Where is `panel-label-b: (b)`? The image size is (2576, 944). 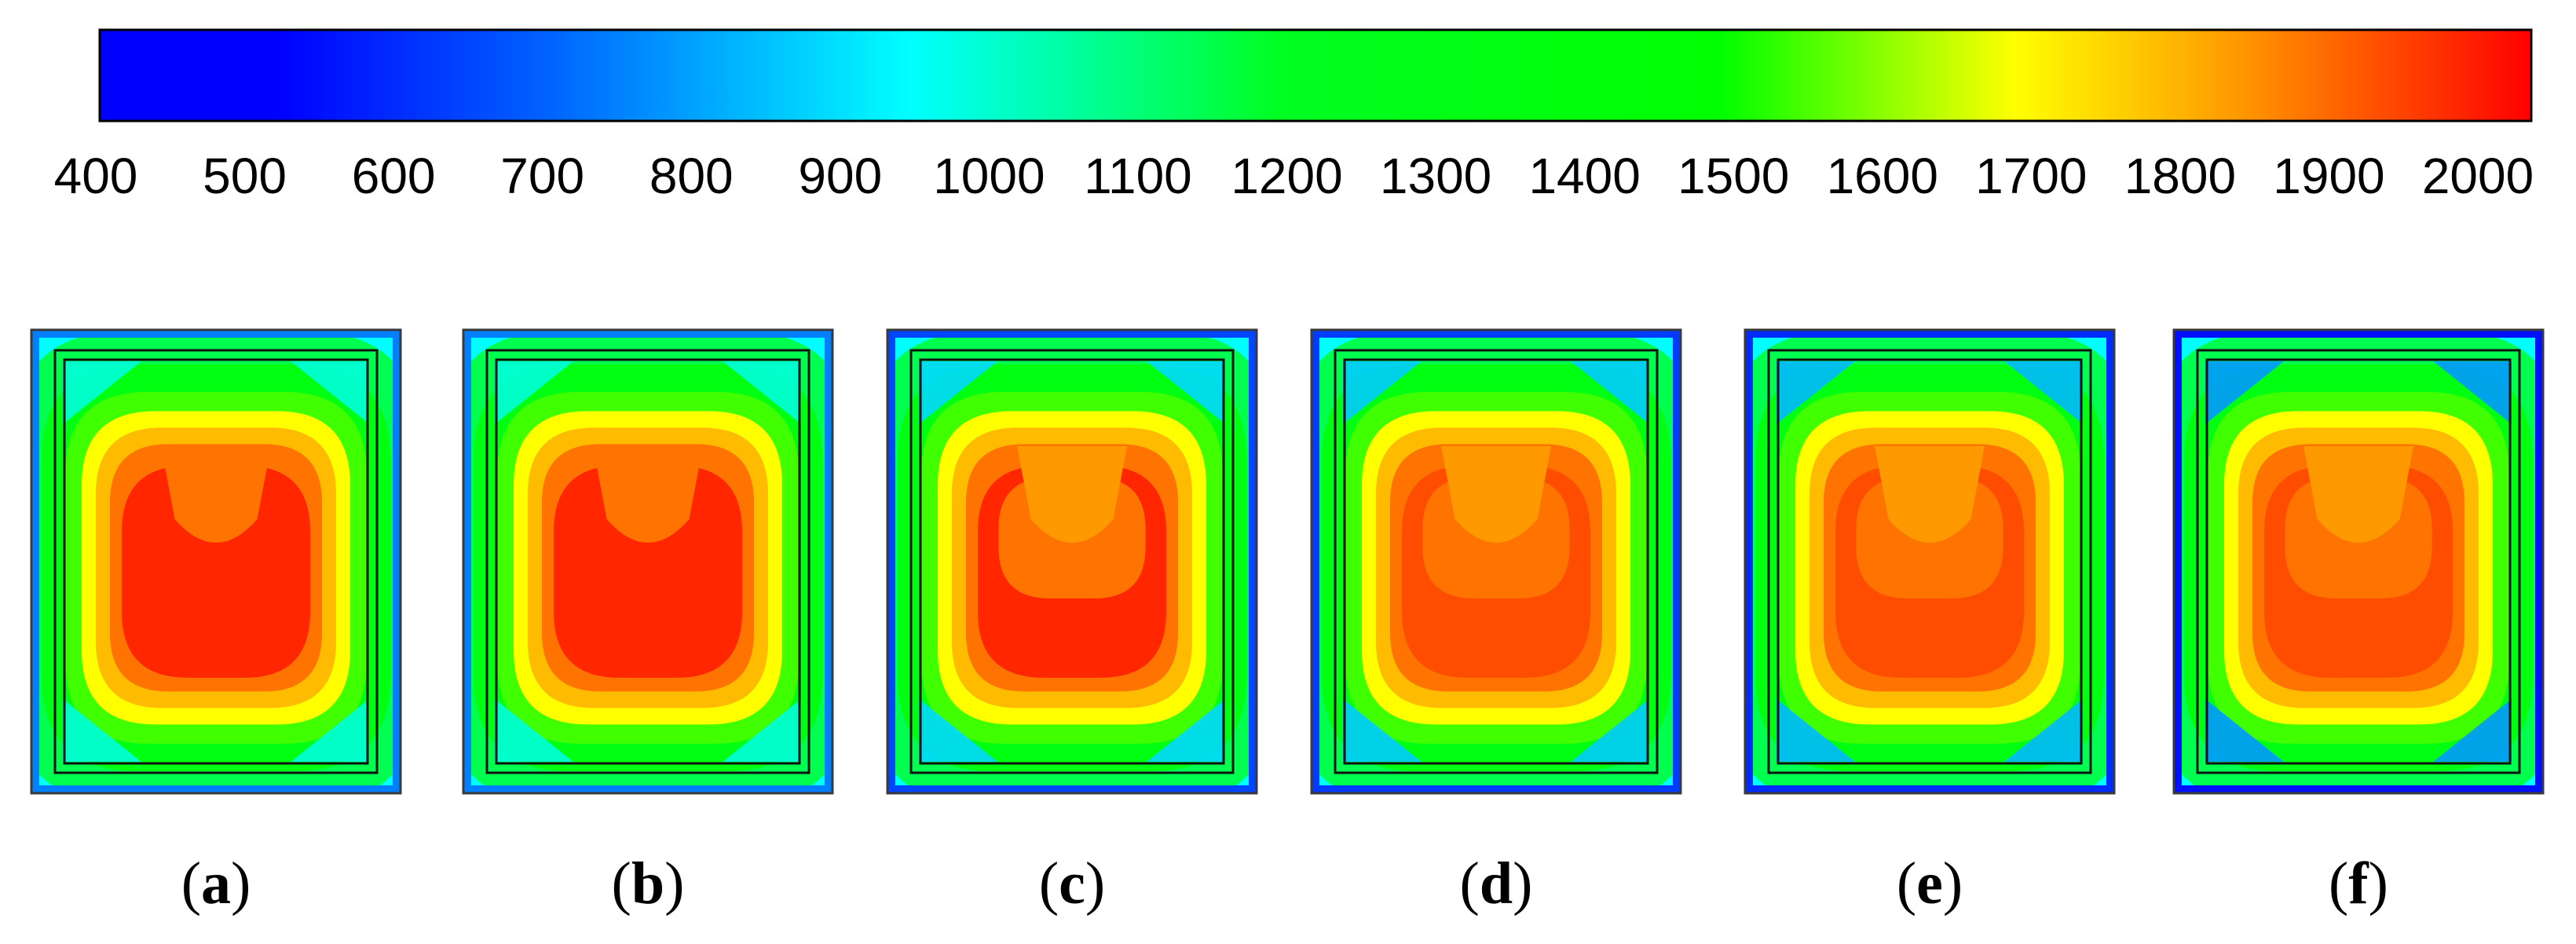
panel-label-b: (b) is located at coordinates (649, 884).